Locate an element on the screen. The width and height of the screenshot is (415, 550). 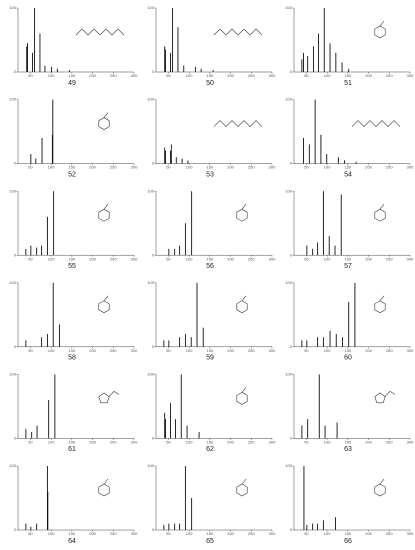
spectrum-panel: 0 100 50 100 150 200 250 300 49 is located at coordinates (73, 46).